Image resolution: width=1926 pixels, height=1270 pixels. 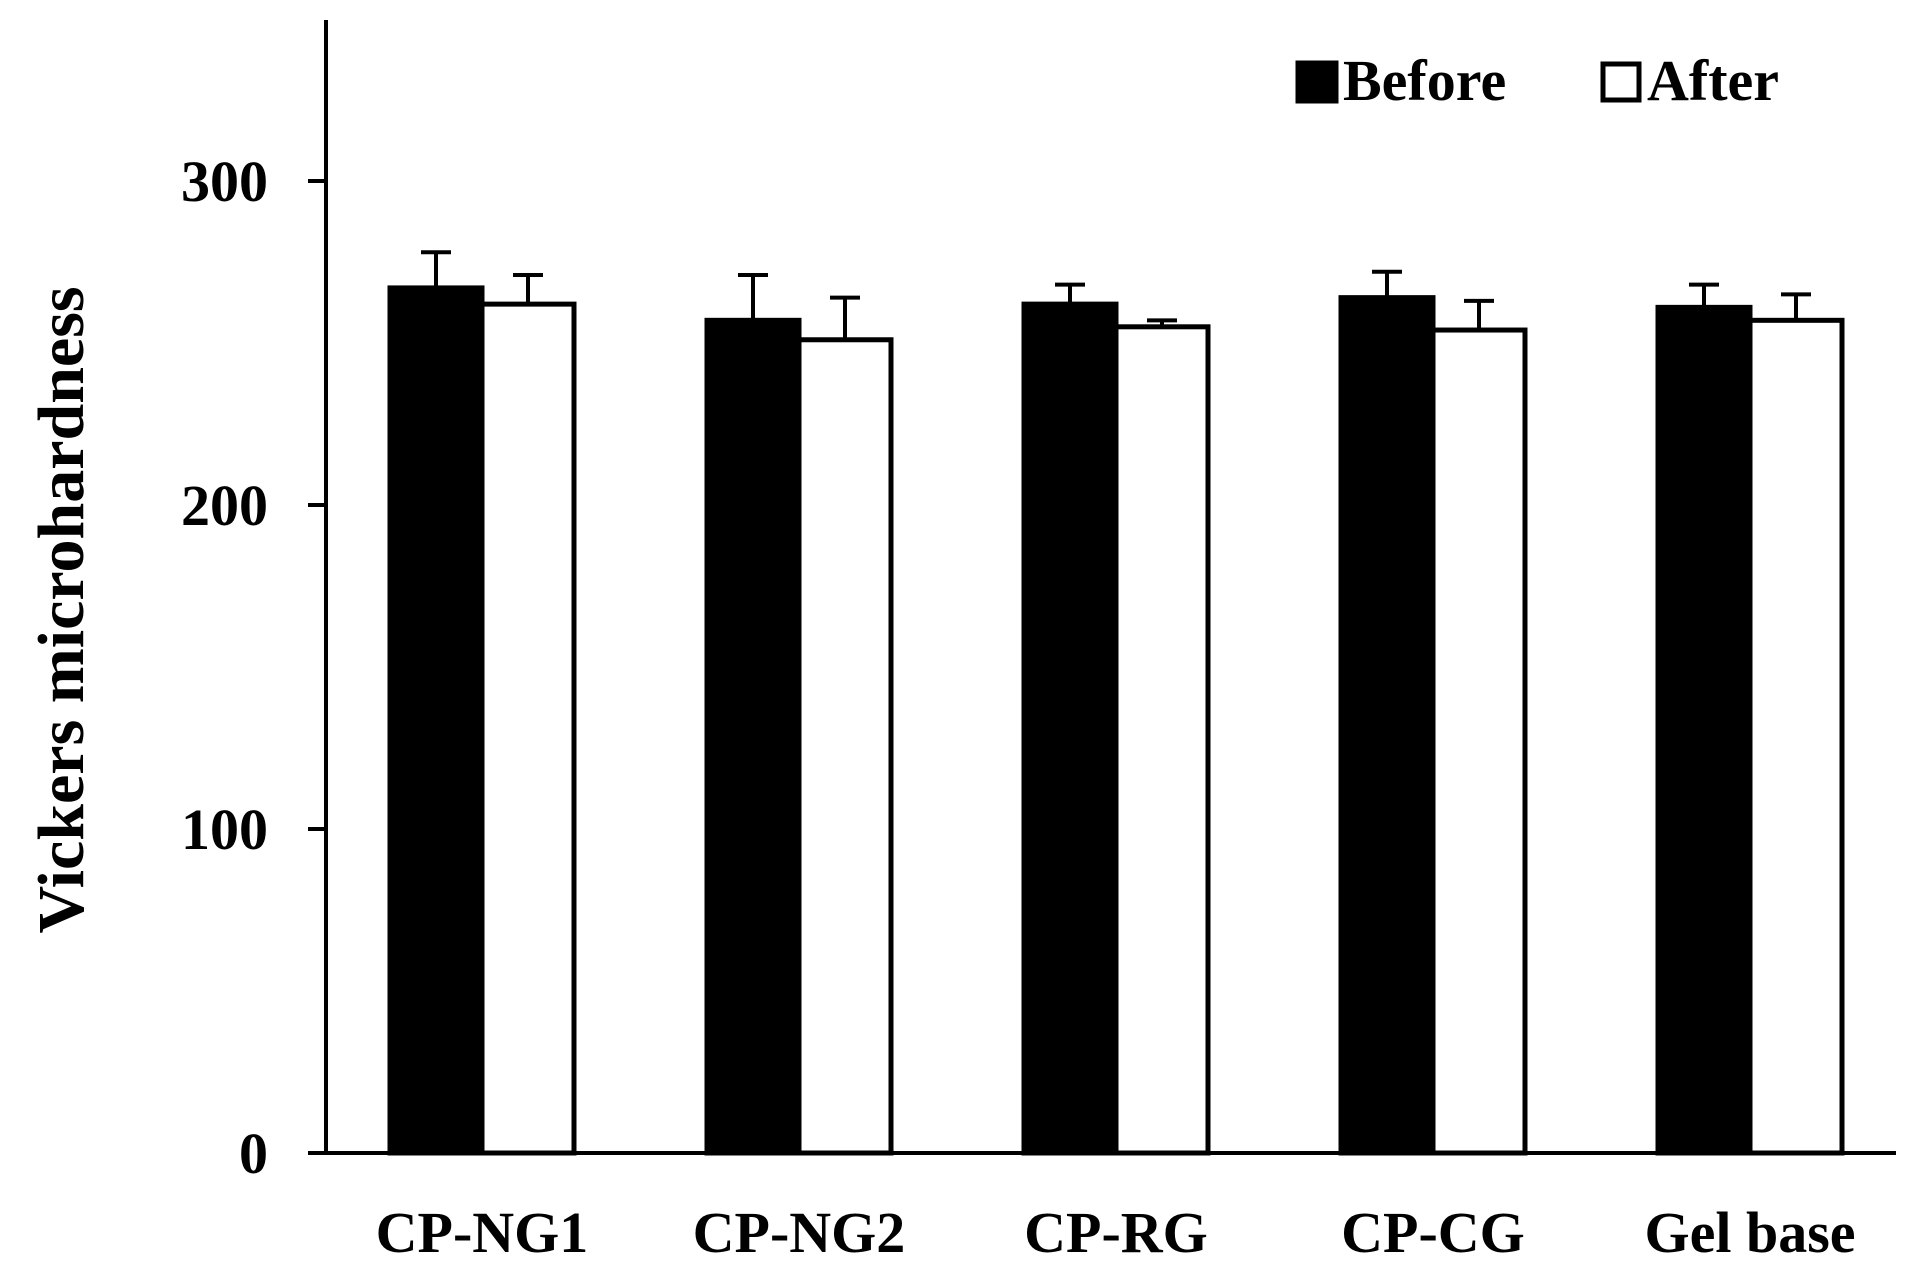 I want to click on x-category-label-3: CP-CG, so click(x=1433, y=1232).